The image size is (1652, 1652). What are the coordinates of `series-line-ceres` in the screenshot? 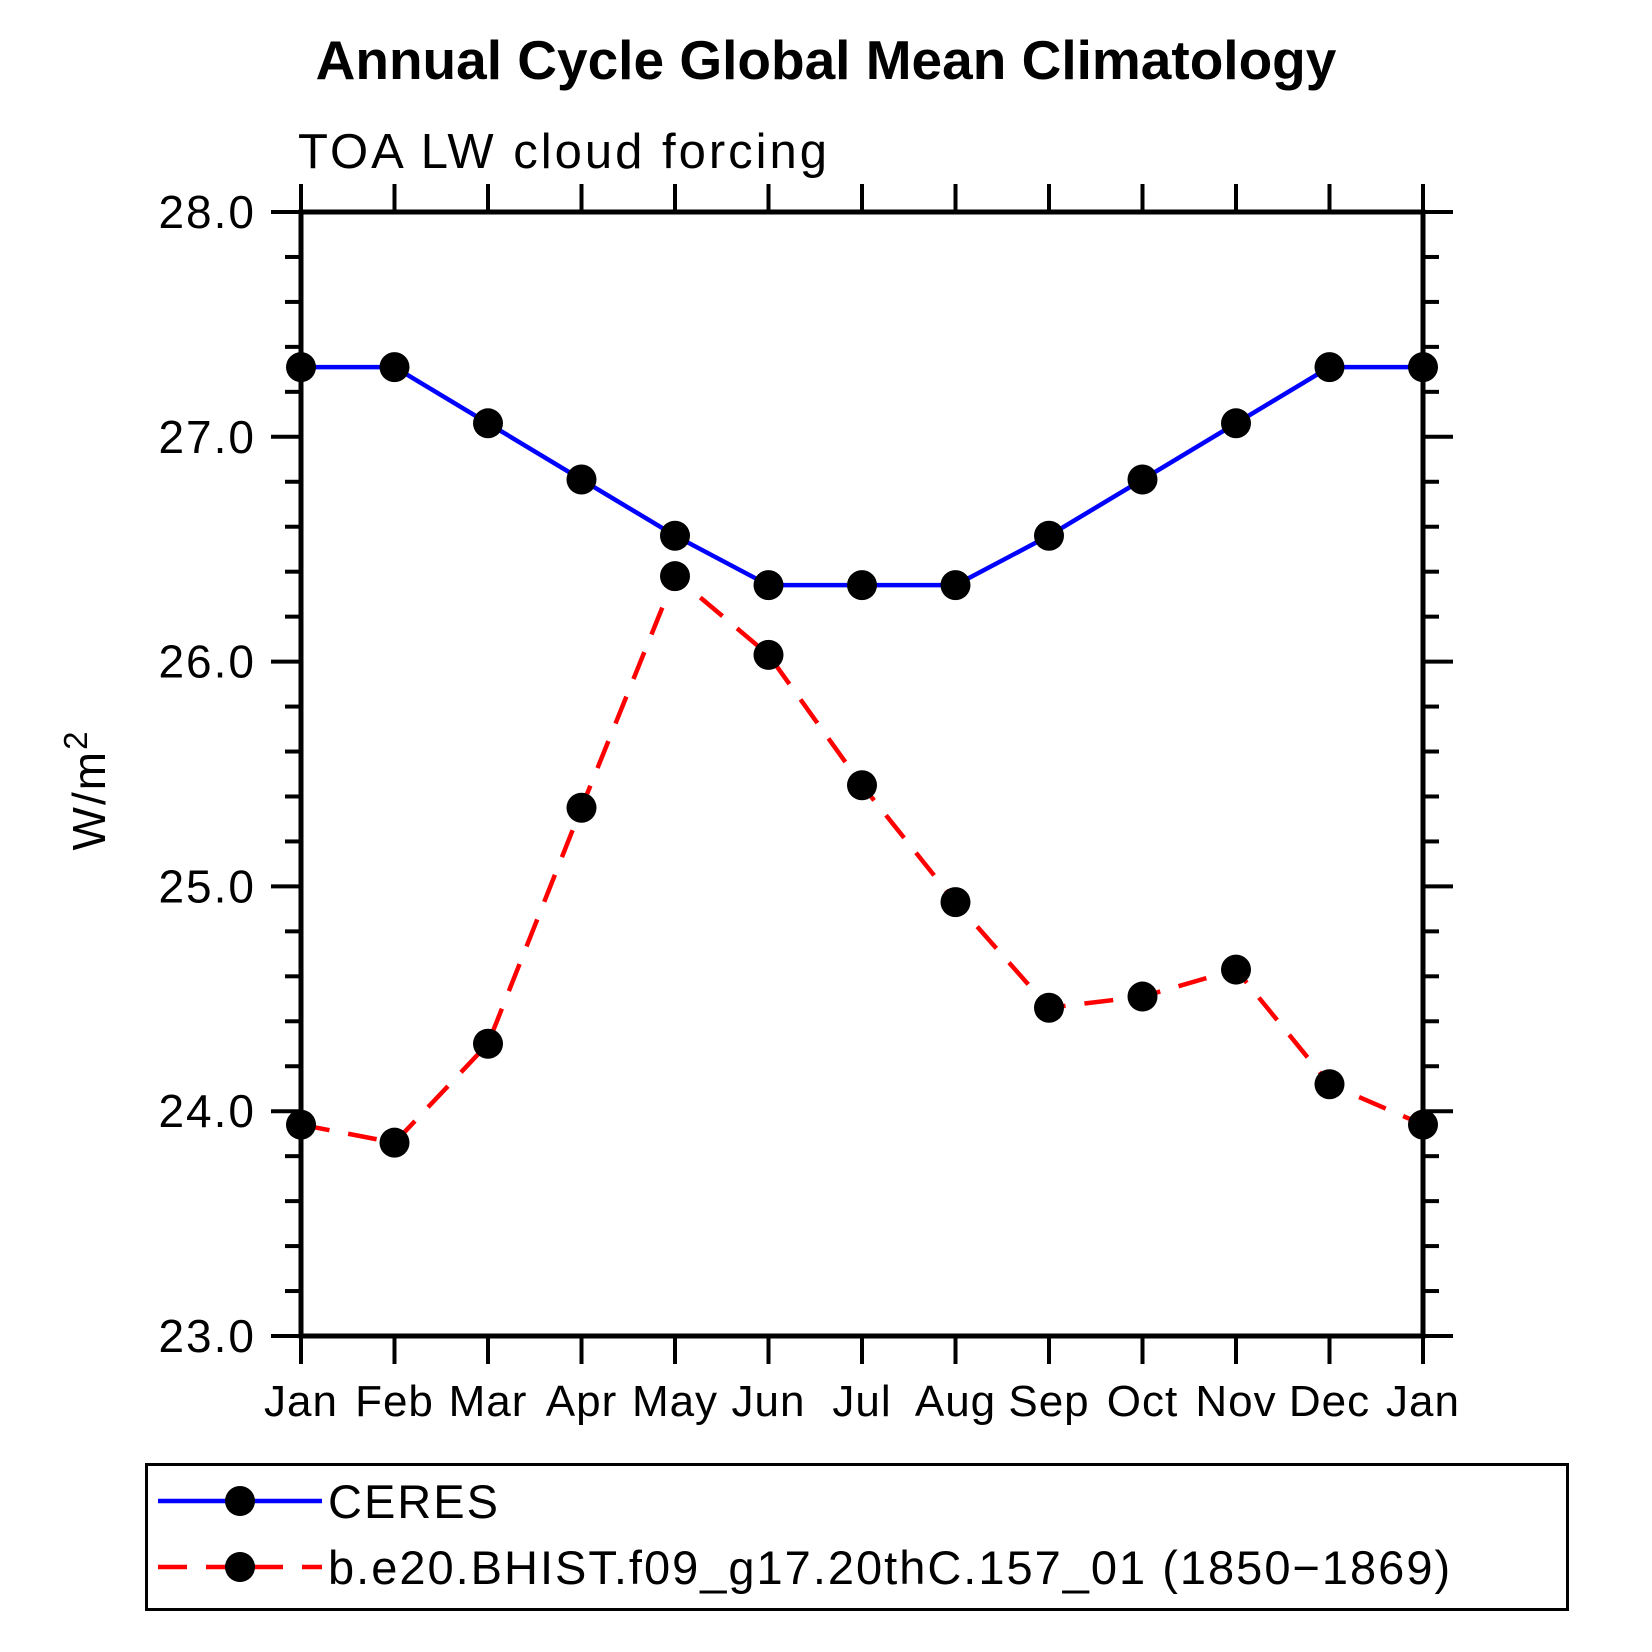 It's located at (862, 476).